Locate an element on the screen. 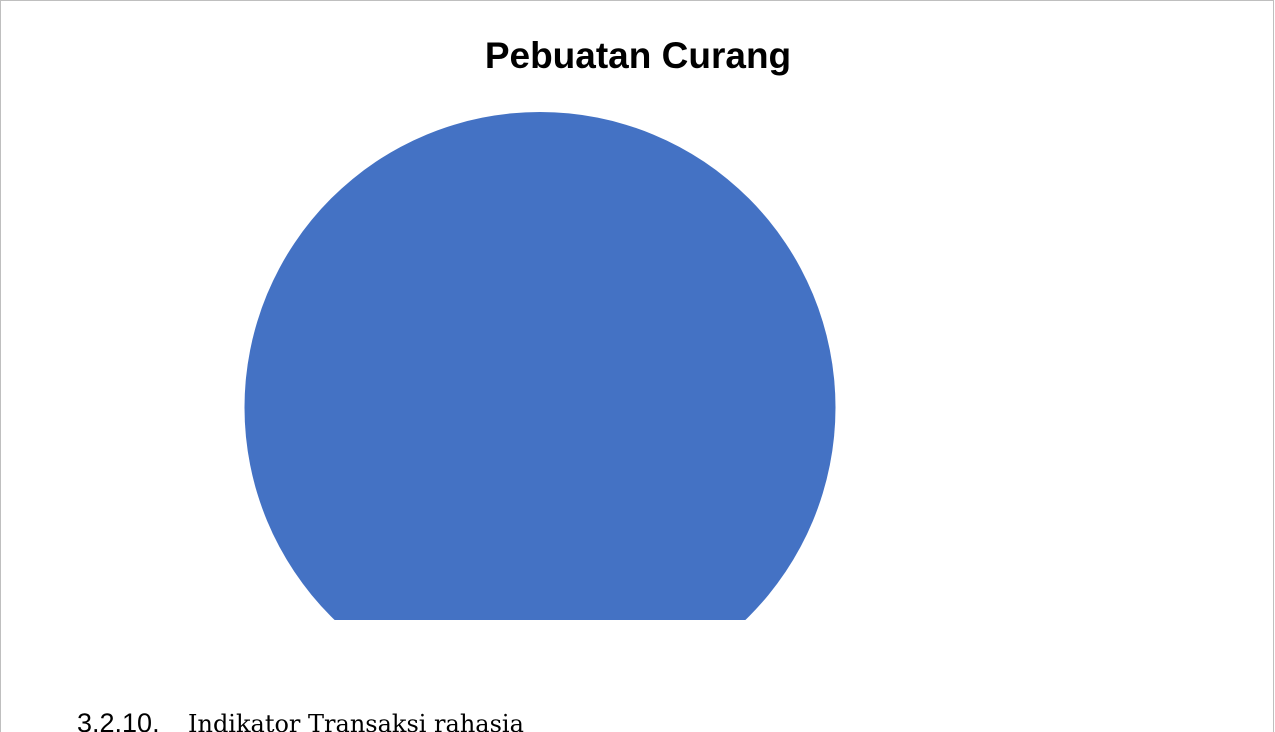 The height and width of the screenshot is (732, 1275). chart-title: Pebuatan Curang is located at coordinates (638, 55).